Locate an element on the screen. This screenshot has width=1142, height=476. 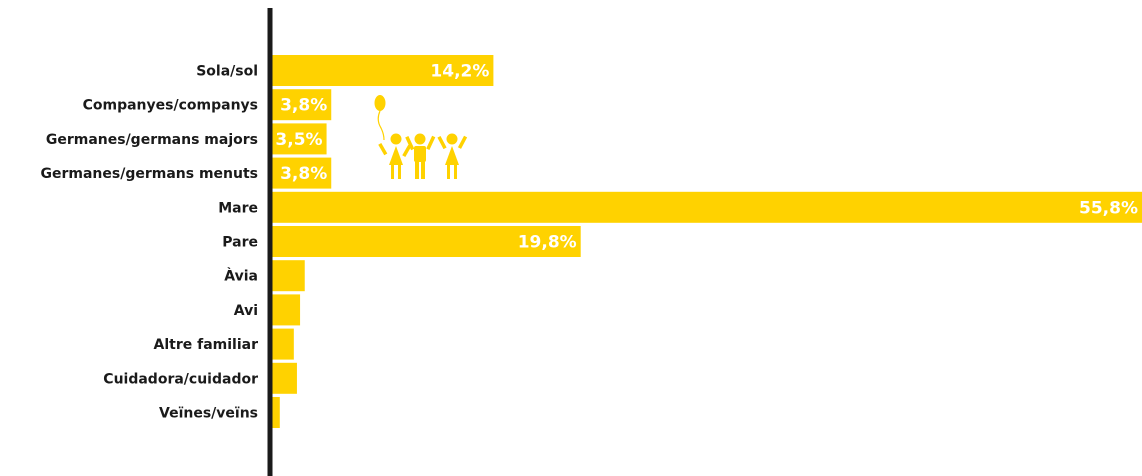
category-label-3: Germanes/germans menuts is located at coordinates (149, 174).